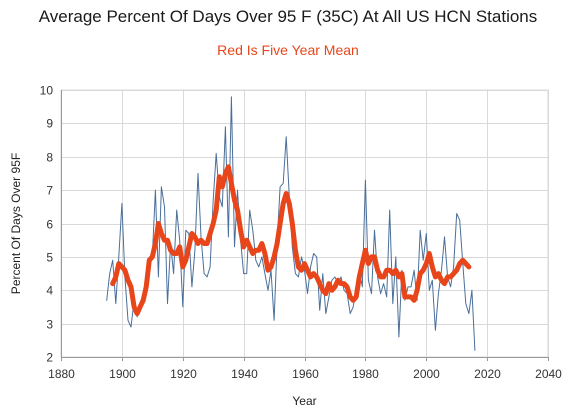  I want to click on x-tick-label: 1960, so click(305, 374).